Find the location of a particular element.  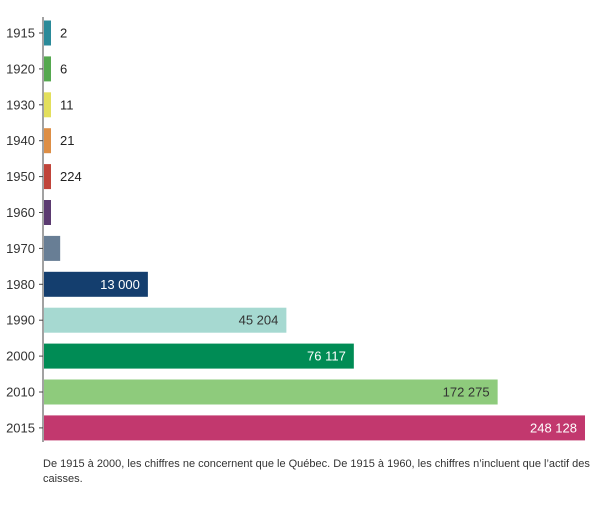

category-label: 1970 is located at coordinates (20, 248).